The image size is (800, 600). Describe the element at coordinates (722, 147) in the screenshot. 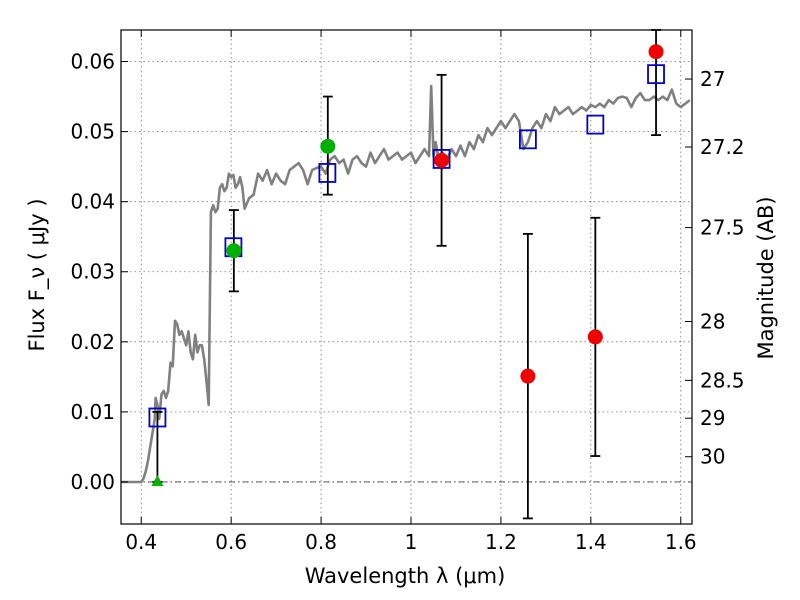

I see `magnitude-tick-label: 27.2` at that location.